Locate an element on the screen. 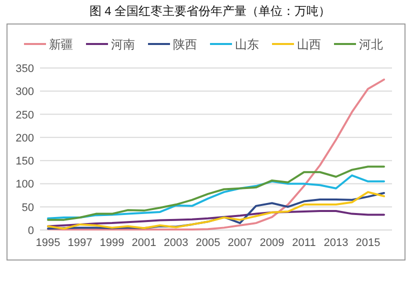  x-tick-label: 2013 is located at coordinates (336, 243).